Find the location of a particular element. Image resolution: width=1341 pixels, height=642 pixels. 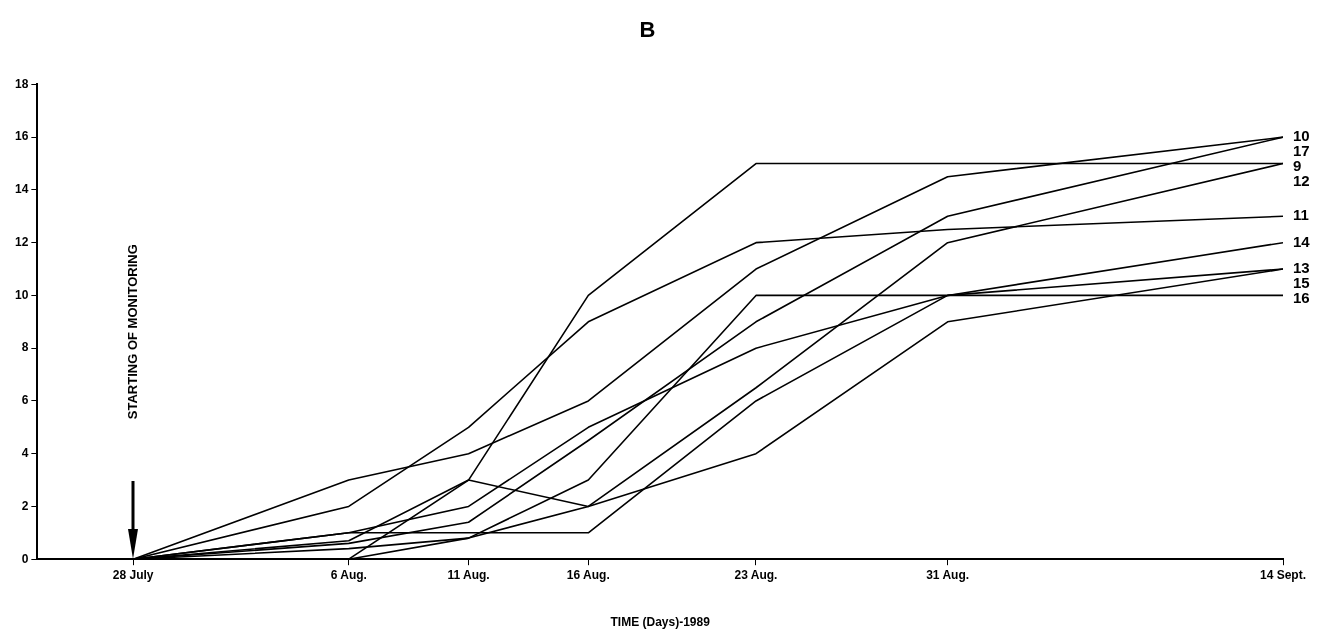

y-tick-label: 16 is located at coordinates (21, 136).